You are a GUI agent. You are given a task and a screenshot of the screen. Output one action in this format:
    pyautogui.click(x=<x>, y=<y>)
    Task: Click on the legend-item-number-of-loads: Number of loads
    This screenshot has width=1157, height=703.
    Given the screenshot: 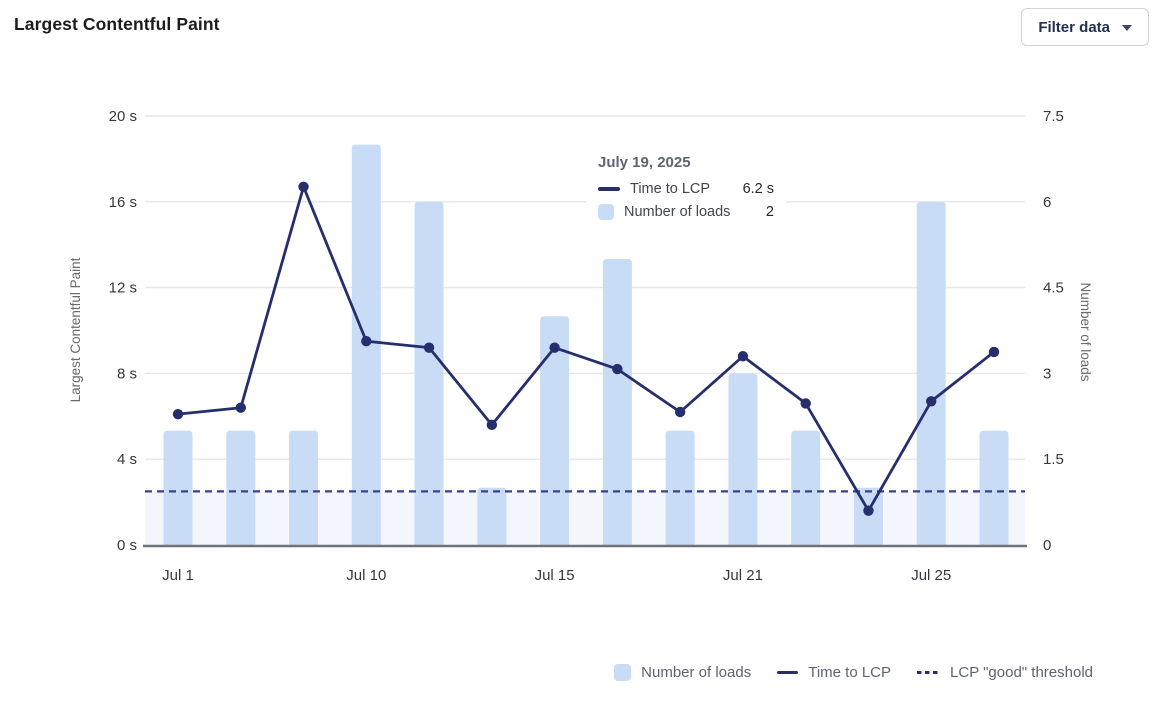 What is the action you would take?
    pyautogui.click(x=682, y=672)
    